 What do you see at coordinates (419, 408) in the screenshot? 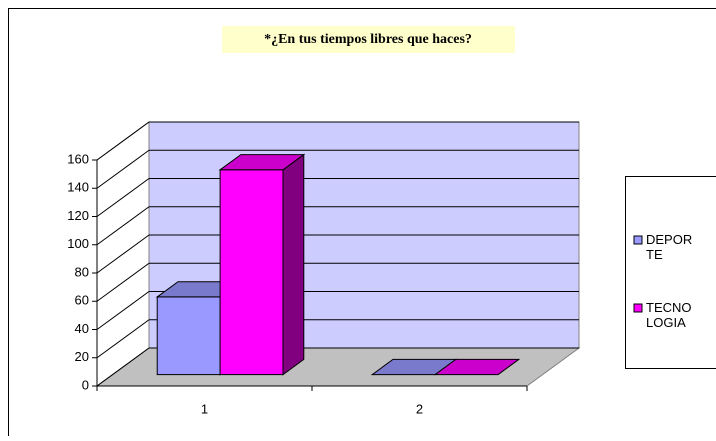
I see `x-tick-label: 2` at bounding box center [419, 408].